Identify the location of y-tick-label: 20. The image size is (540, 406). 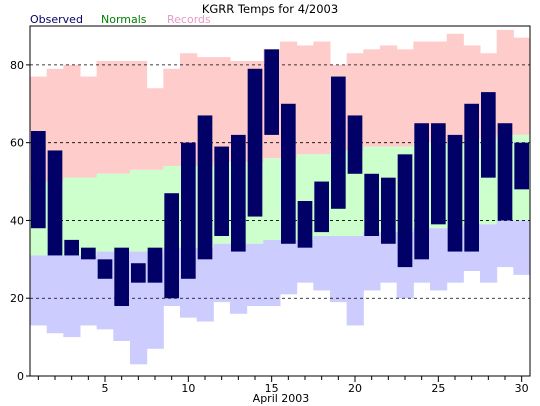
(17, 298).